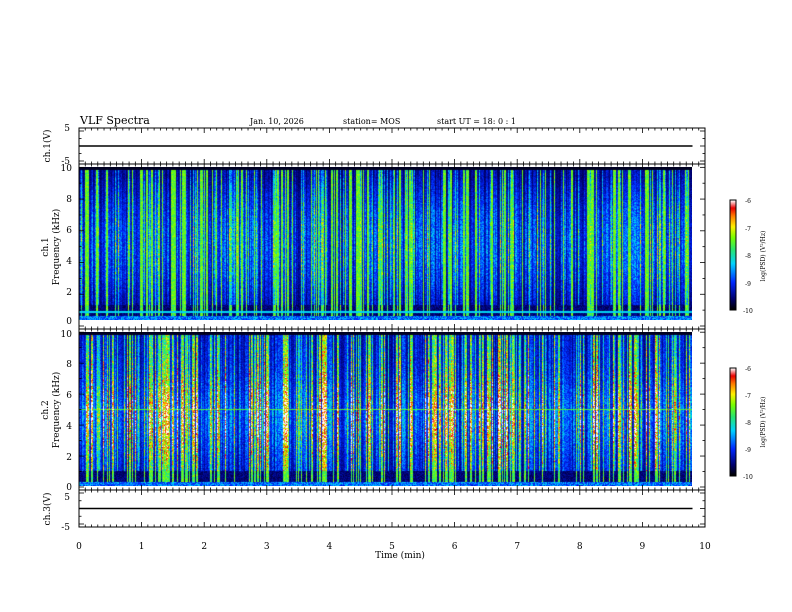 The image size is (792, 612). What do you see at coordinates (56, 410) in the screenshot?
I see `ch2-spec-ylabel: Frequency (kHz)` at bounding box center [56, 410].